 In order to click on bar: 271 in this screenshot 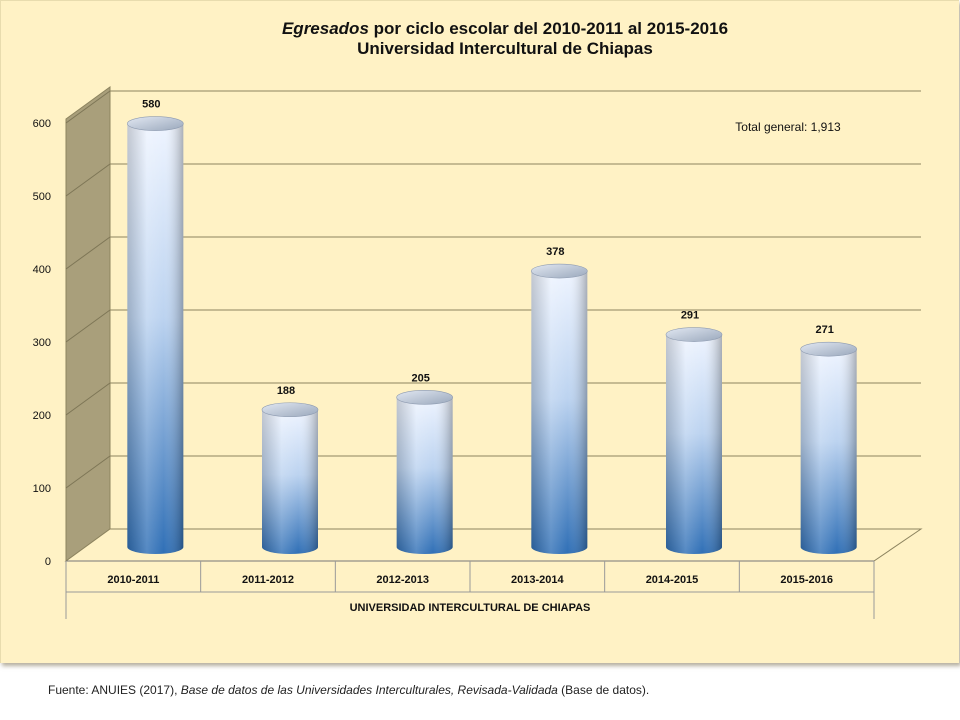, I will do `click(828, 439)`.